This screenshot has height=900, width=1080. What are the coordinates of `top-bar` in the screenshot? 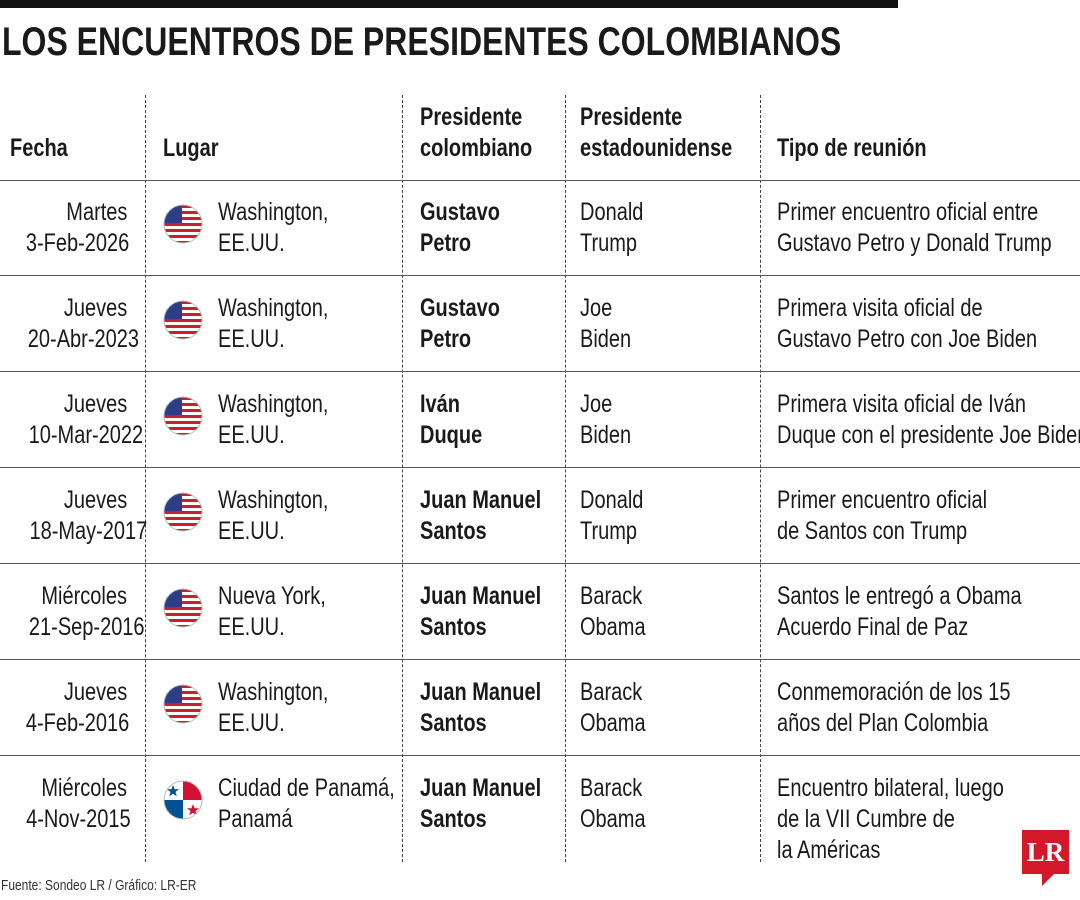 It's located at (449, 4).